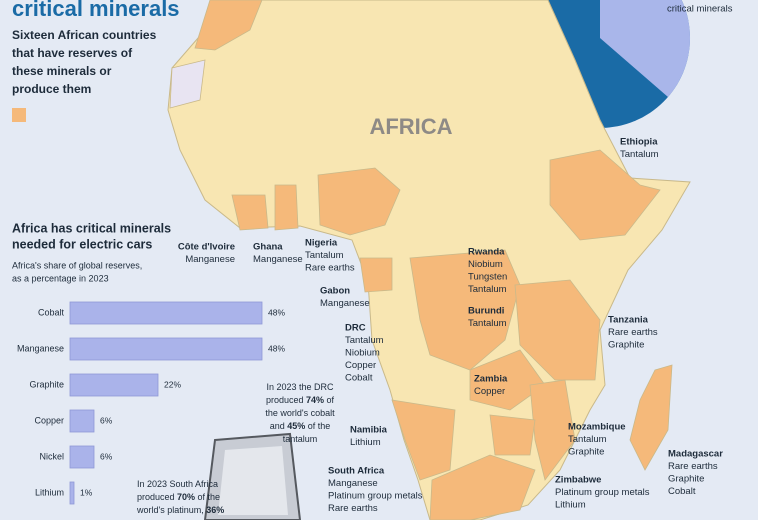 This screenshot has width=758, height=520. Describe the element at coordinates (51, 456) in the screenshot. I see `bar-label: Nickel` at that location.